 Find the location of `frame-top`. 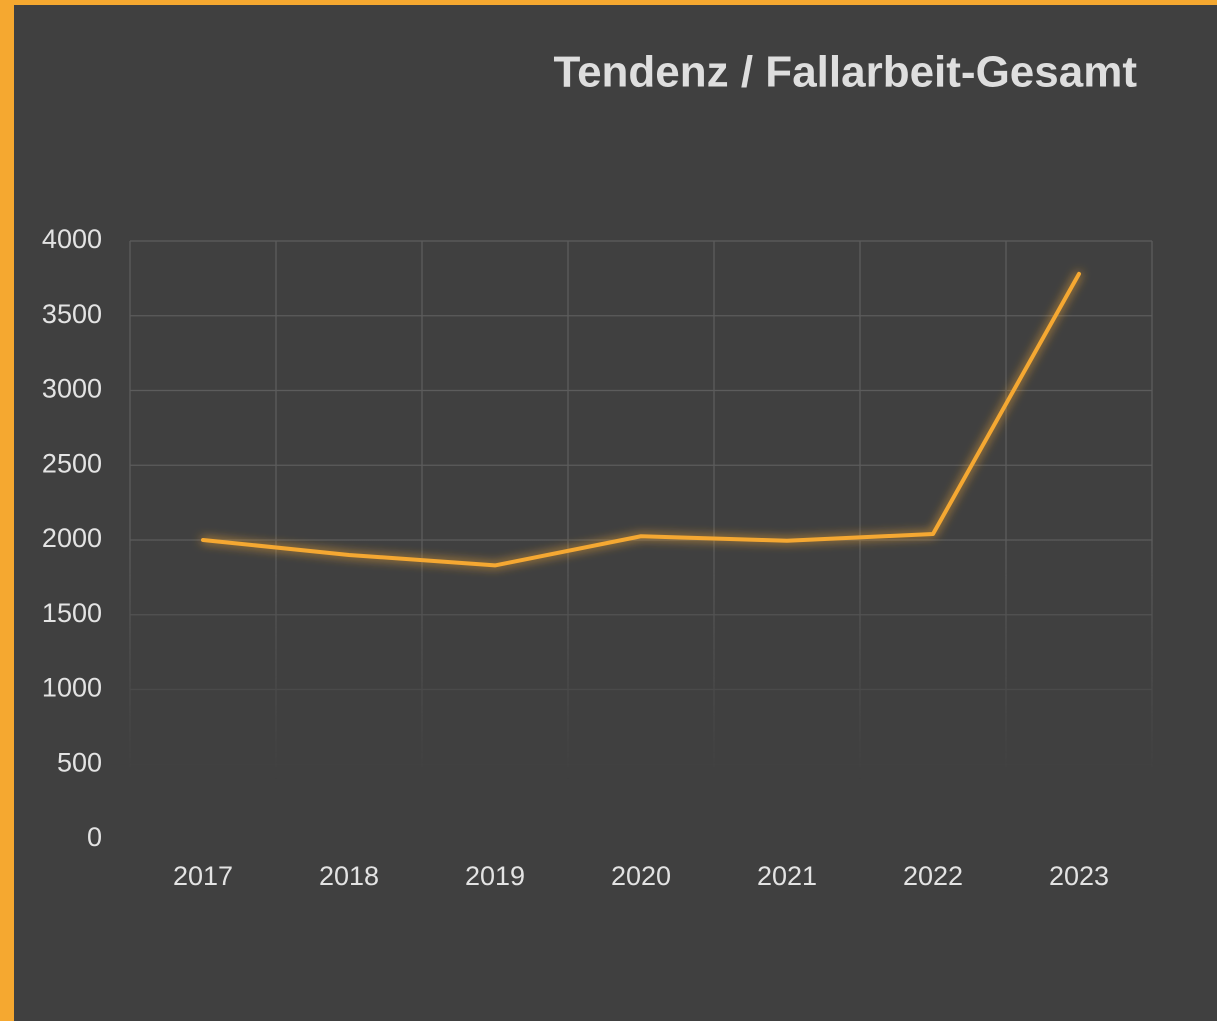

frame-top is located at coordinates (608, 2).